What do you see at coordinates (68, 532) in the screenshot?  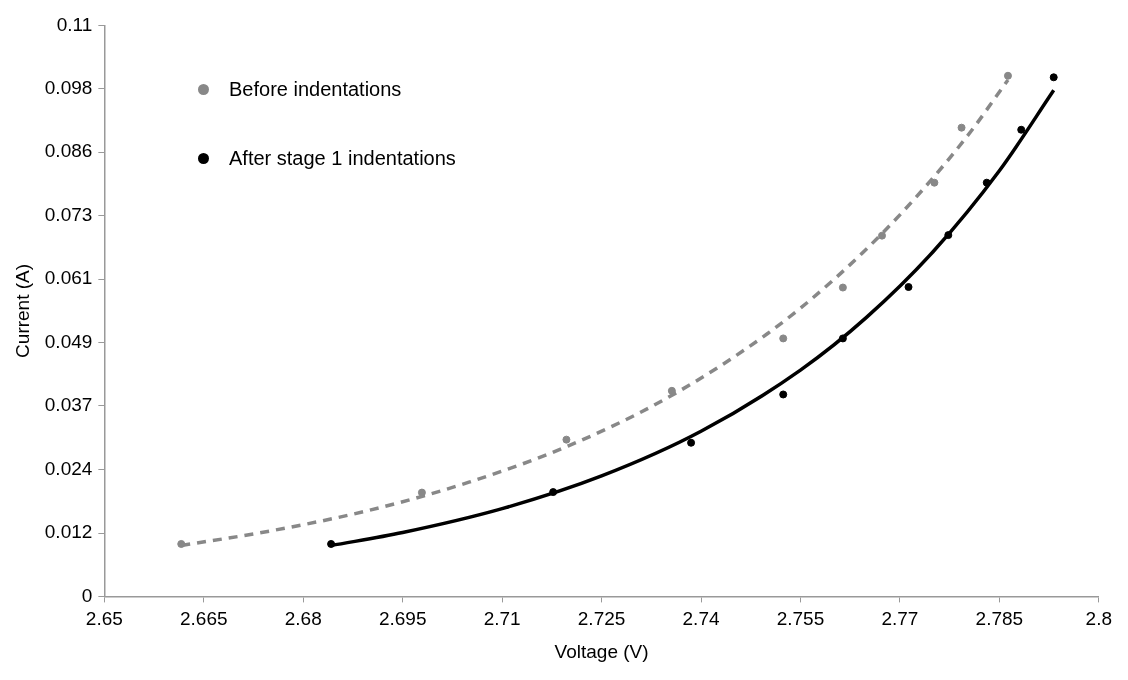 I see `y-tick-label: 0.012` at bounding box center [68, 532].